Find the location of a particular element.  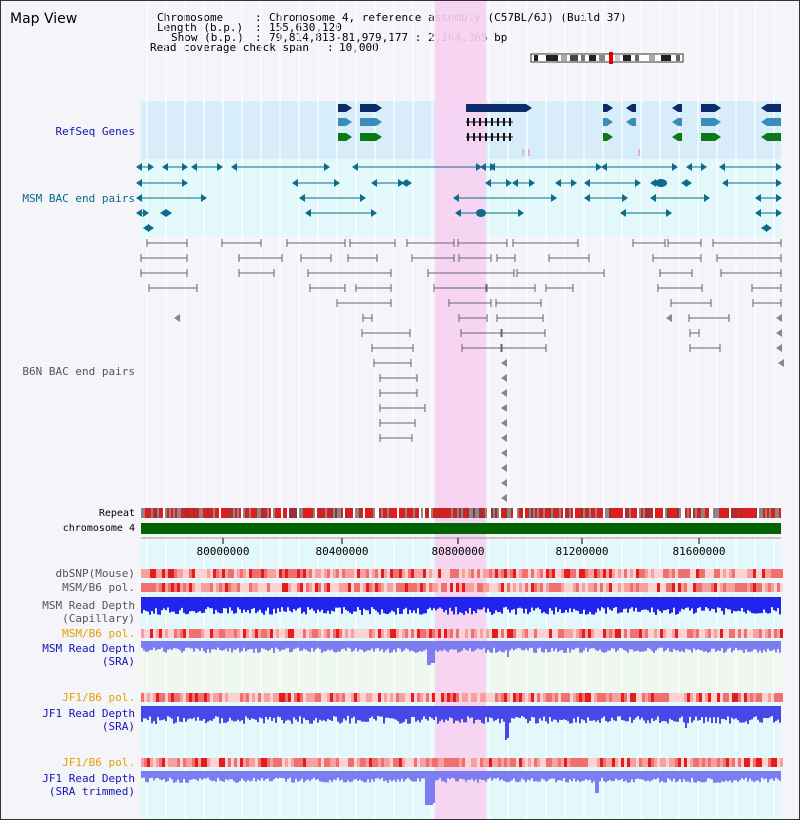

track-label-msm-bac: MSM BAC end pairs is located at coordinates (78, 198).